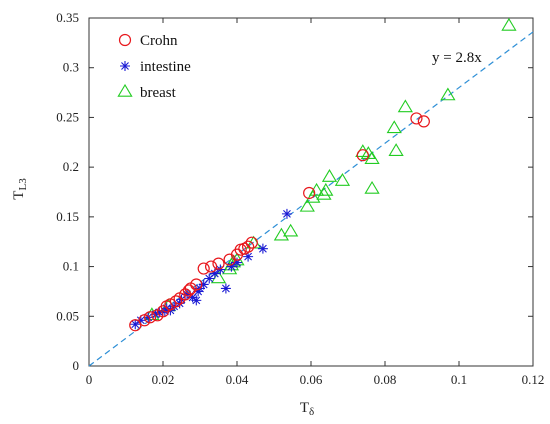 This screenshot has width=550, height=424. I want to click on y-tick-label: 0.25, so click(67, 116).